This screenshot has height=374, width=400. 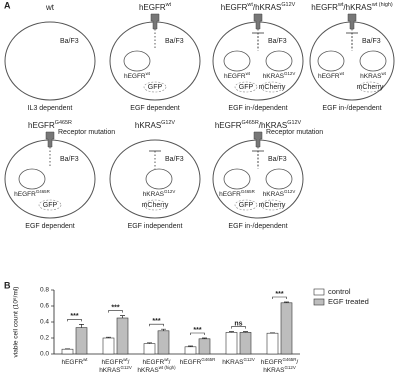 What do you see at coordinates (50, 7) in the screenshot?
I see `text-part: wt` at bounding box center [50, 7].